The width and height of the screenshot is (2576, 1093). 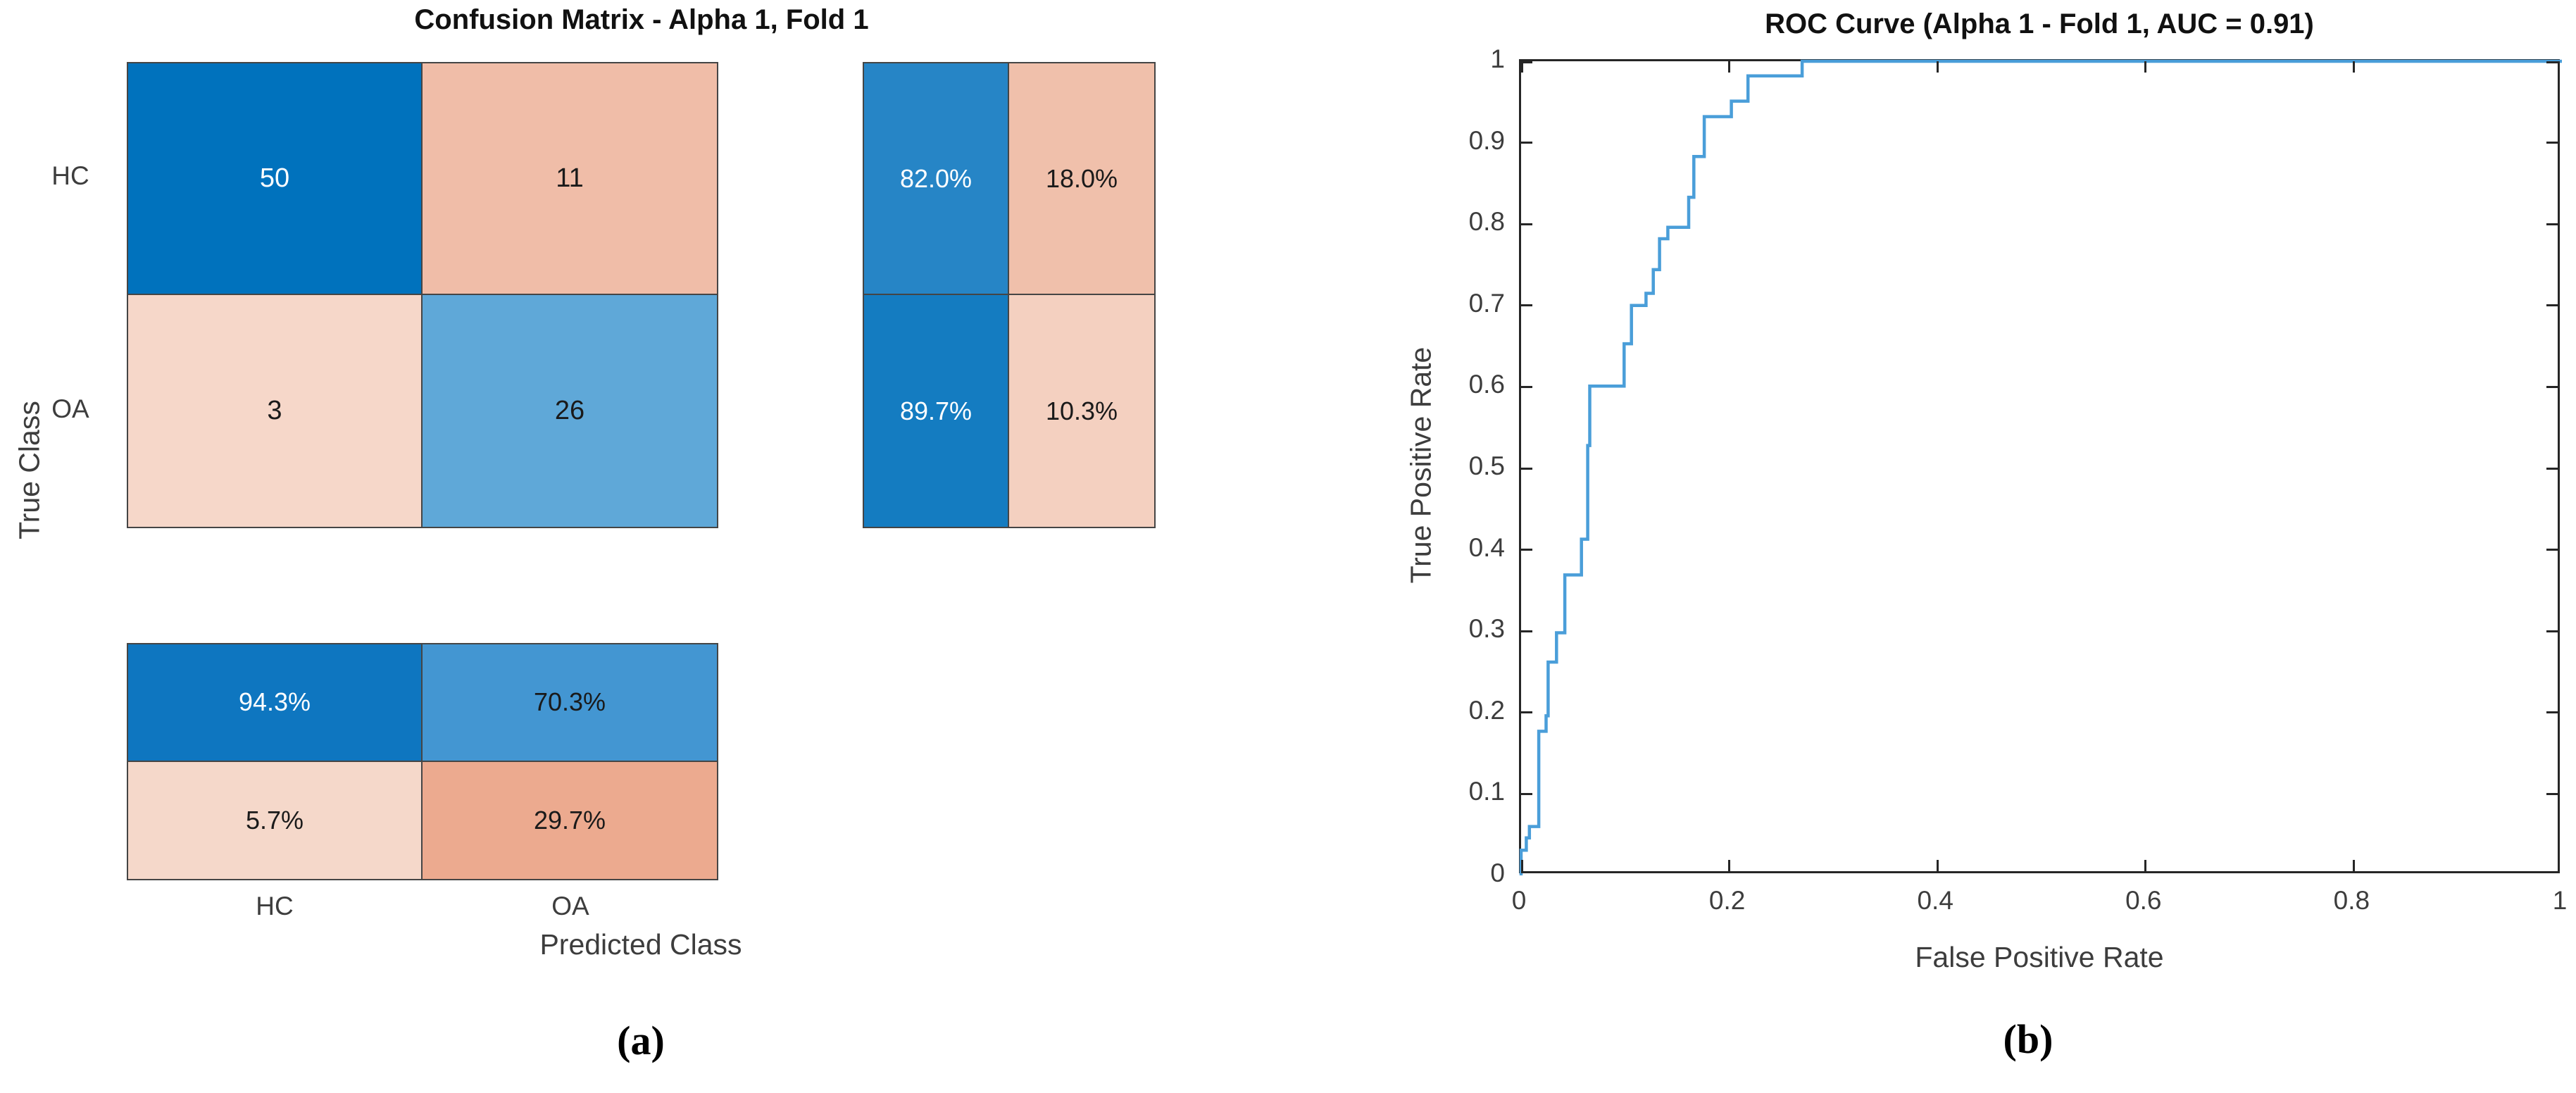 What do you see at coordinates (275, 411) in the screenshot?
I see `cm-cell-r1c0: 3` at bounding box center [275, 411].